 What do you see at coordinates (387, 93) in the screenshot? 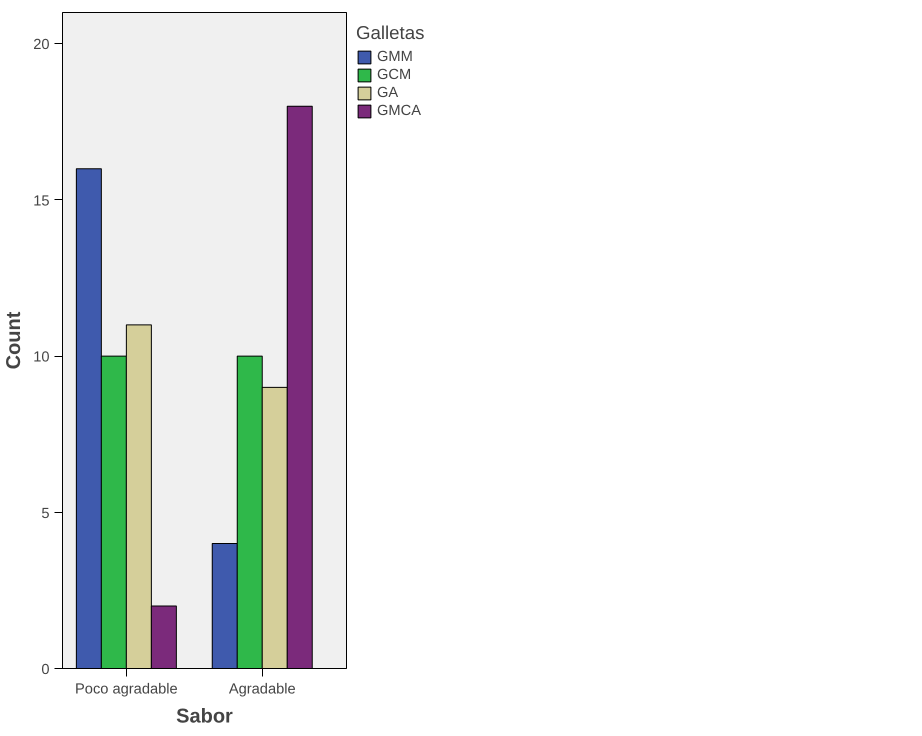
I see `legend-label: GA` at bounding box center [387, 93].